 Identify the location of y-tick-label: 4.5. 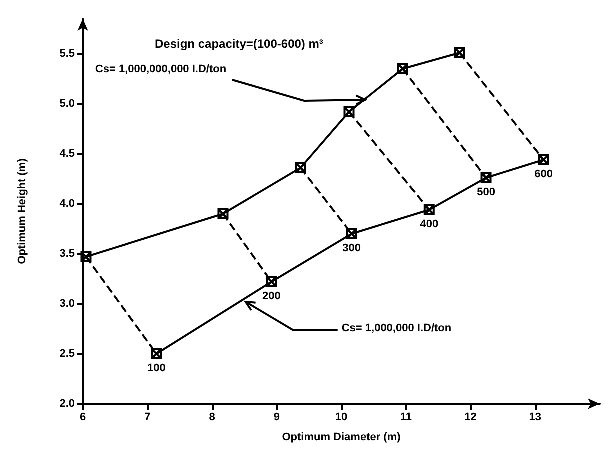
(67, 154).